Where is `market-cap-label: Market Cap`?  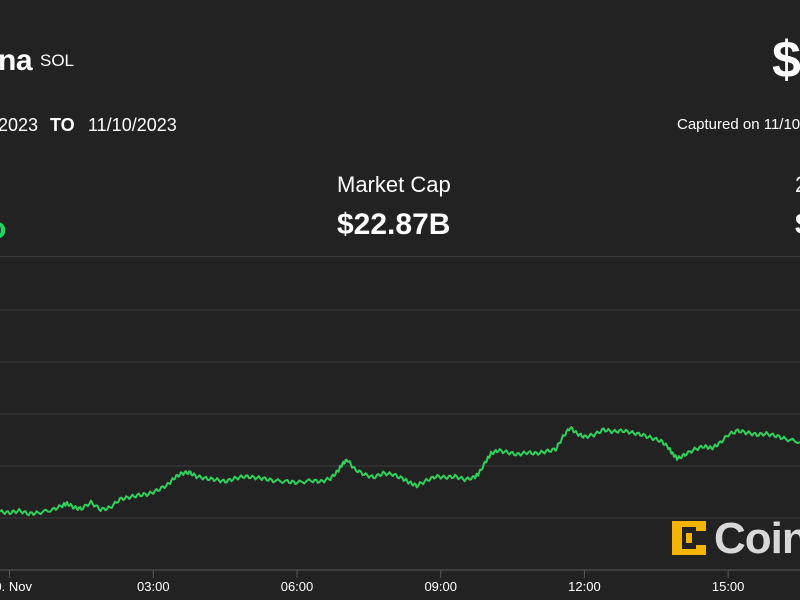
market-cap-label: Market Cap is located at coordinates (394, 184).